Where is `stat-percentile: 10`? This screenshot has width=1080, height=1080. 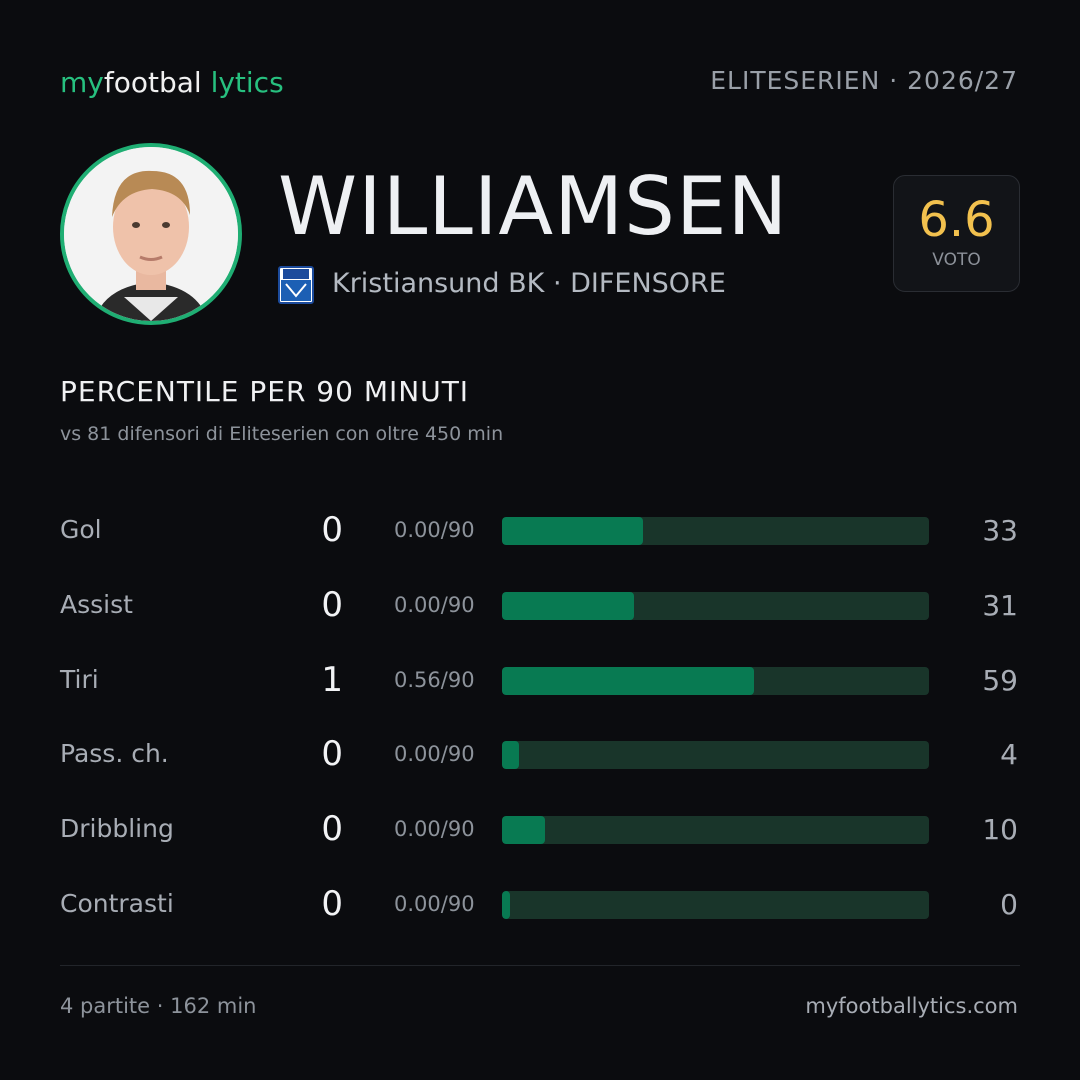
stat-percentile: 10 is located at coordinates (1000, 830).